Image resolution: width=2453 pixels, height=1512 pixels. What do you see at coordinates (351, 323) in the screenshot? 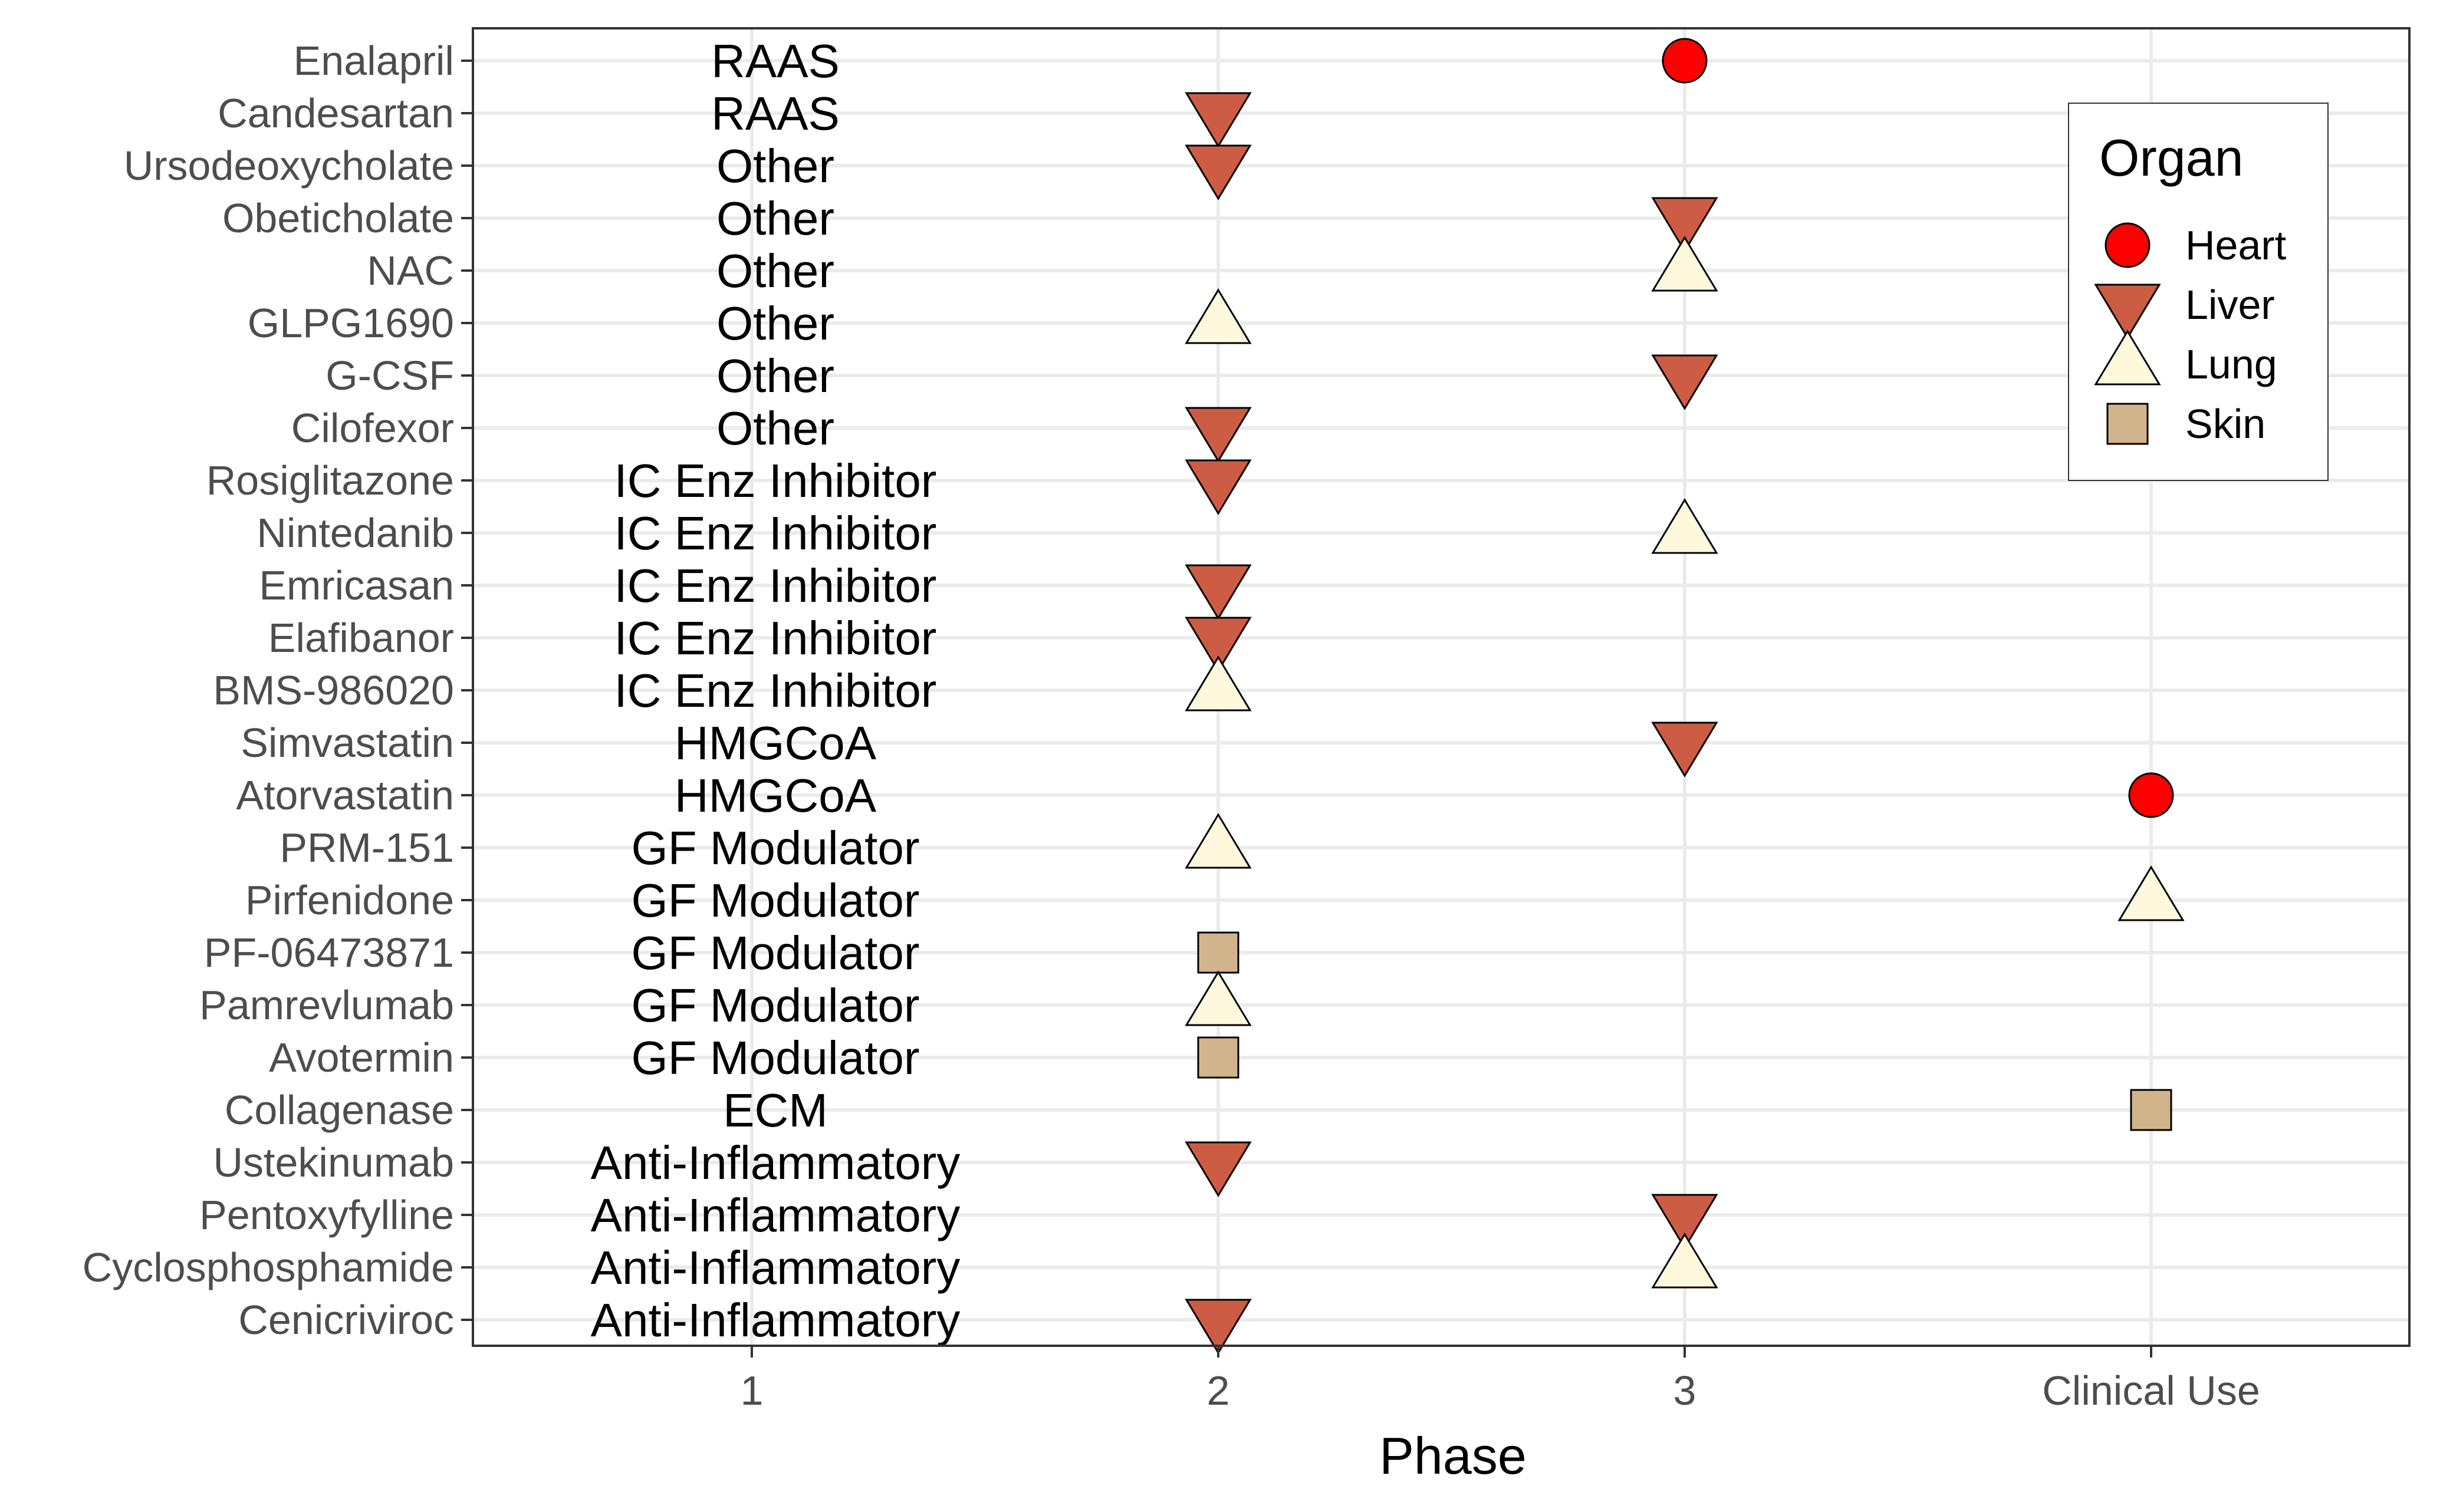
I see `y-tick-label: GLPG1690` at bounding box center [351, 323].